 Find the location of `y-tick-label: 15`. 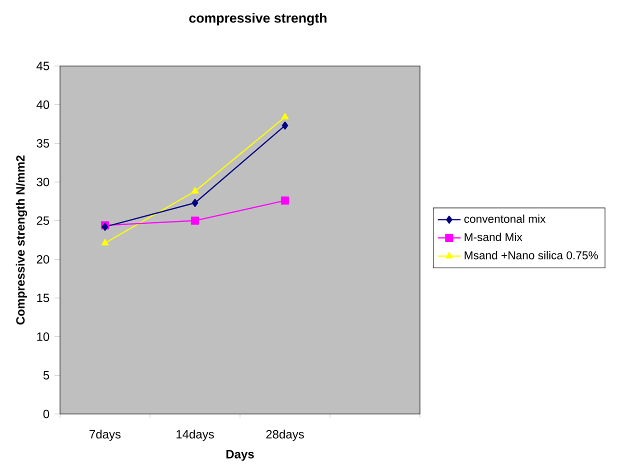

y-tick-label: 15 is located at coordinates (43, 298).